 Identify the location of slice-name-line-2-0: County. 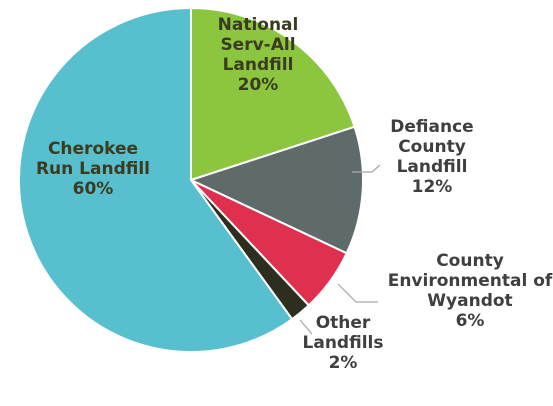
(470, 261).